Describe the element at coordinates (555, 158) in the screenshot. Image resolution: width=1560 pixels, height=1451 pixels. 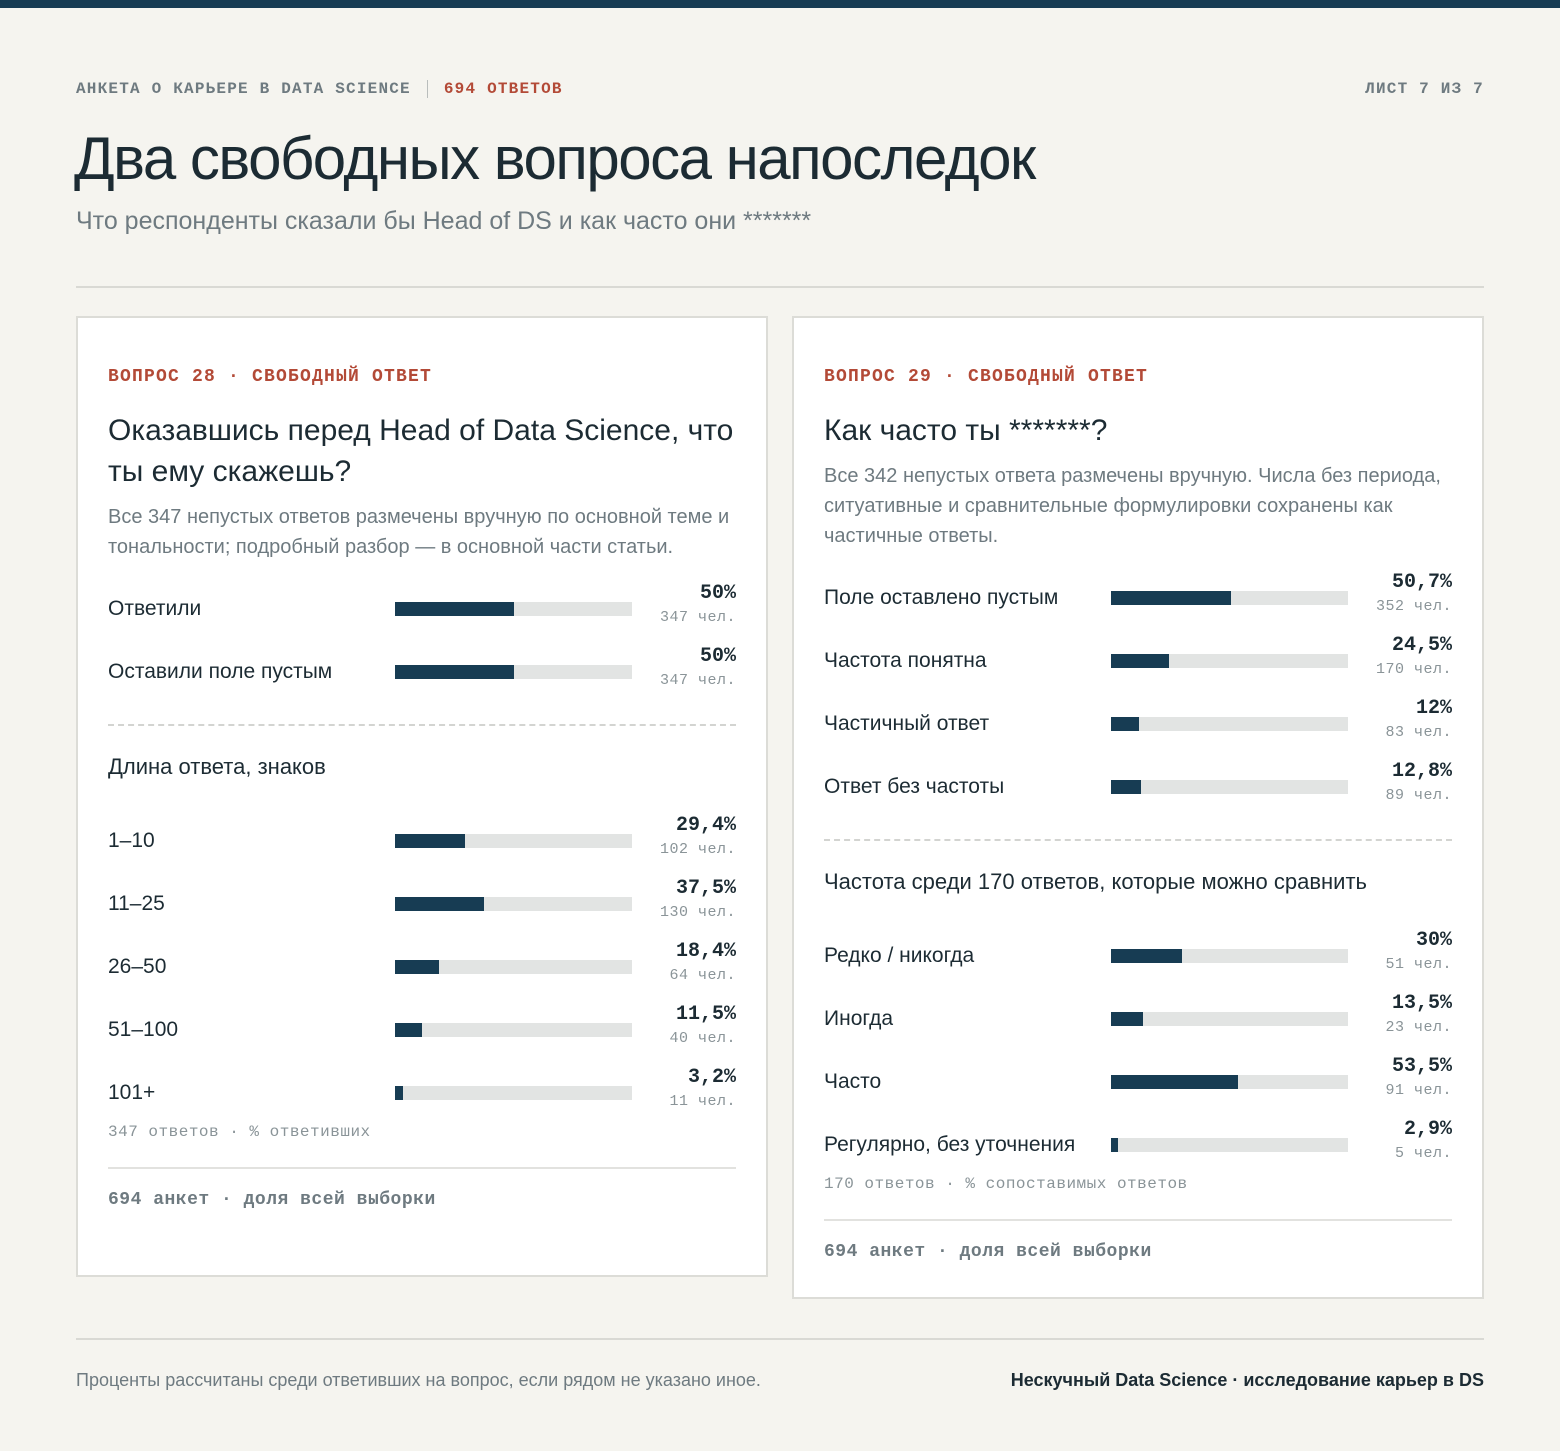
I see `page-title: Два свободных вопроса напоследок` at that location.